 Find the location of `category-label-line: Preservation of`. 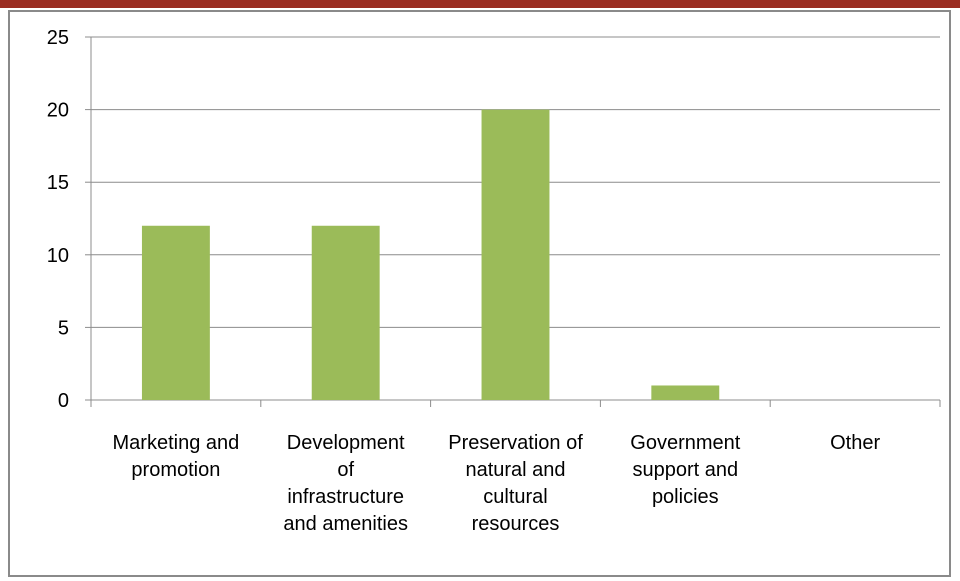

category-label-line: Preservation of is located at coordinates (515, 443).